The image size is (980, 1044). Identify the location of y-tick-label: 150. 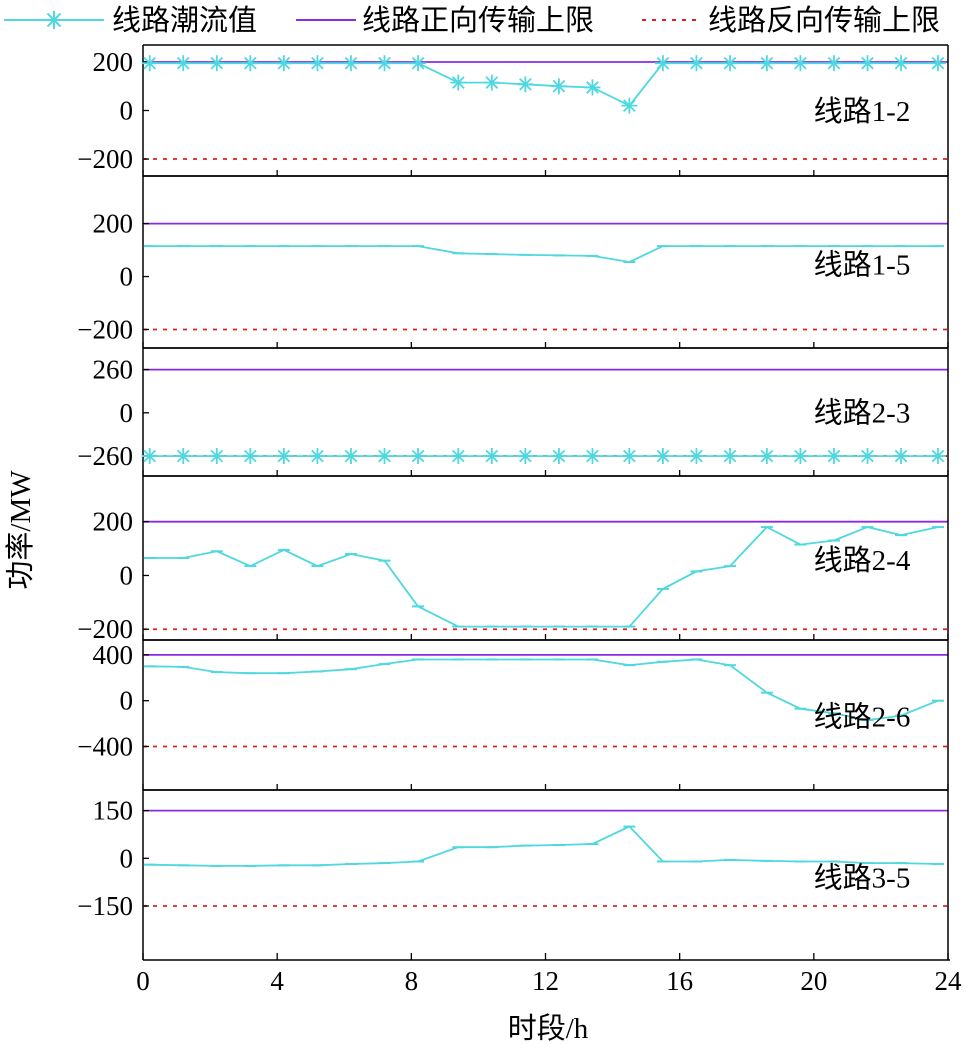
(113, 811).